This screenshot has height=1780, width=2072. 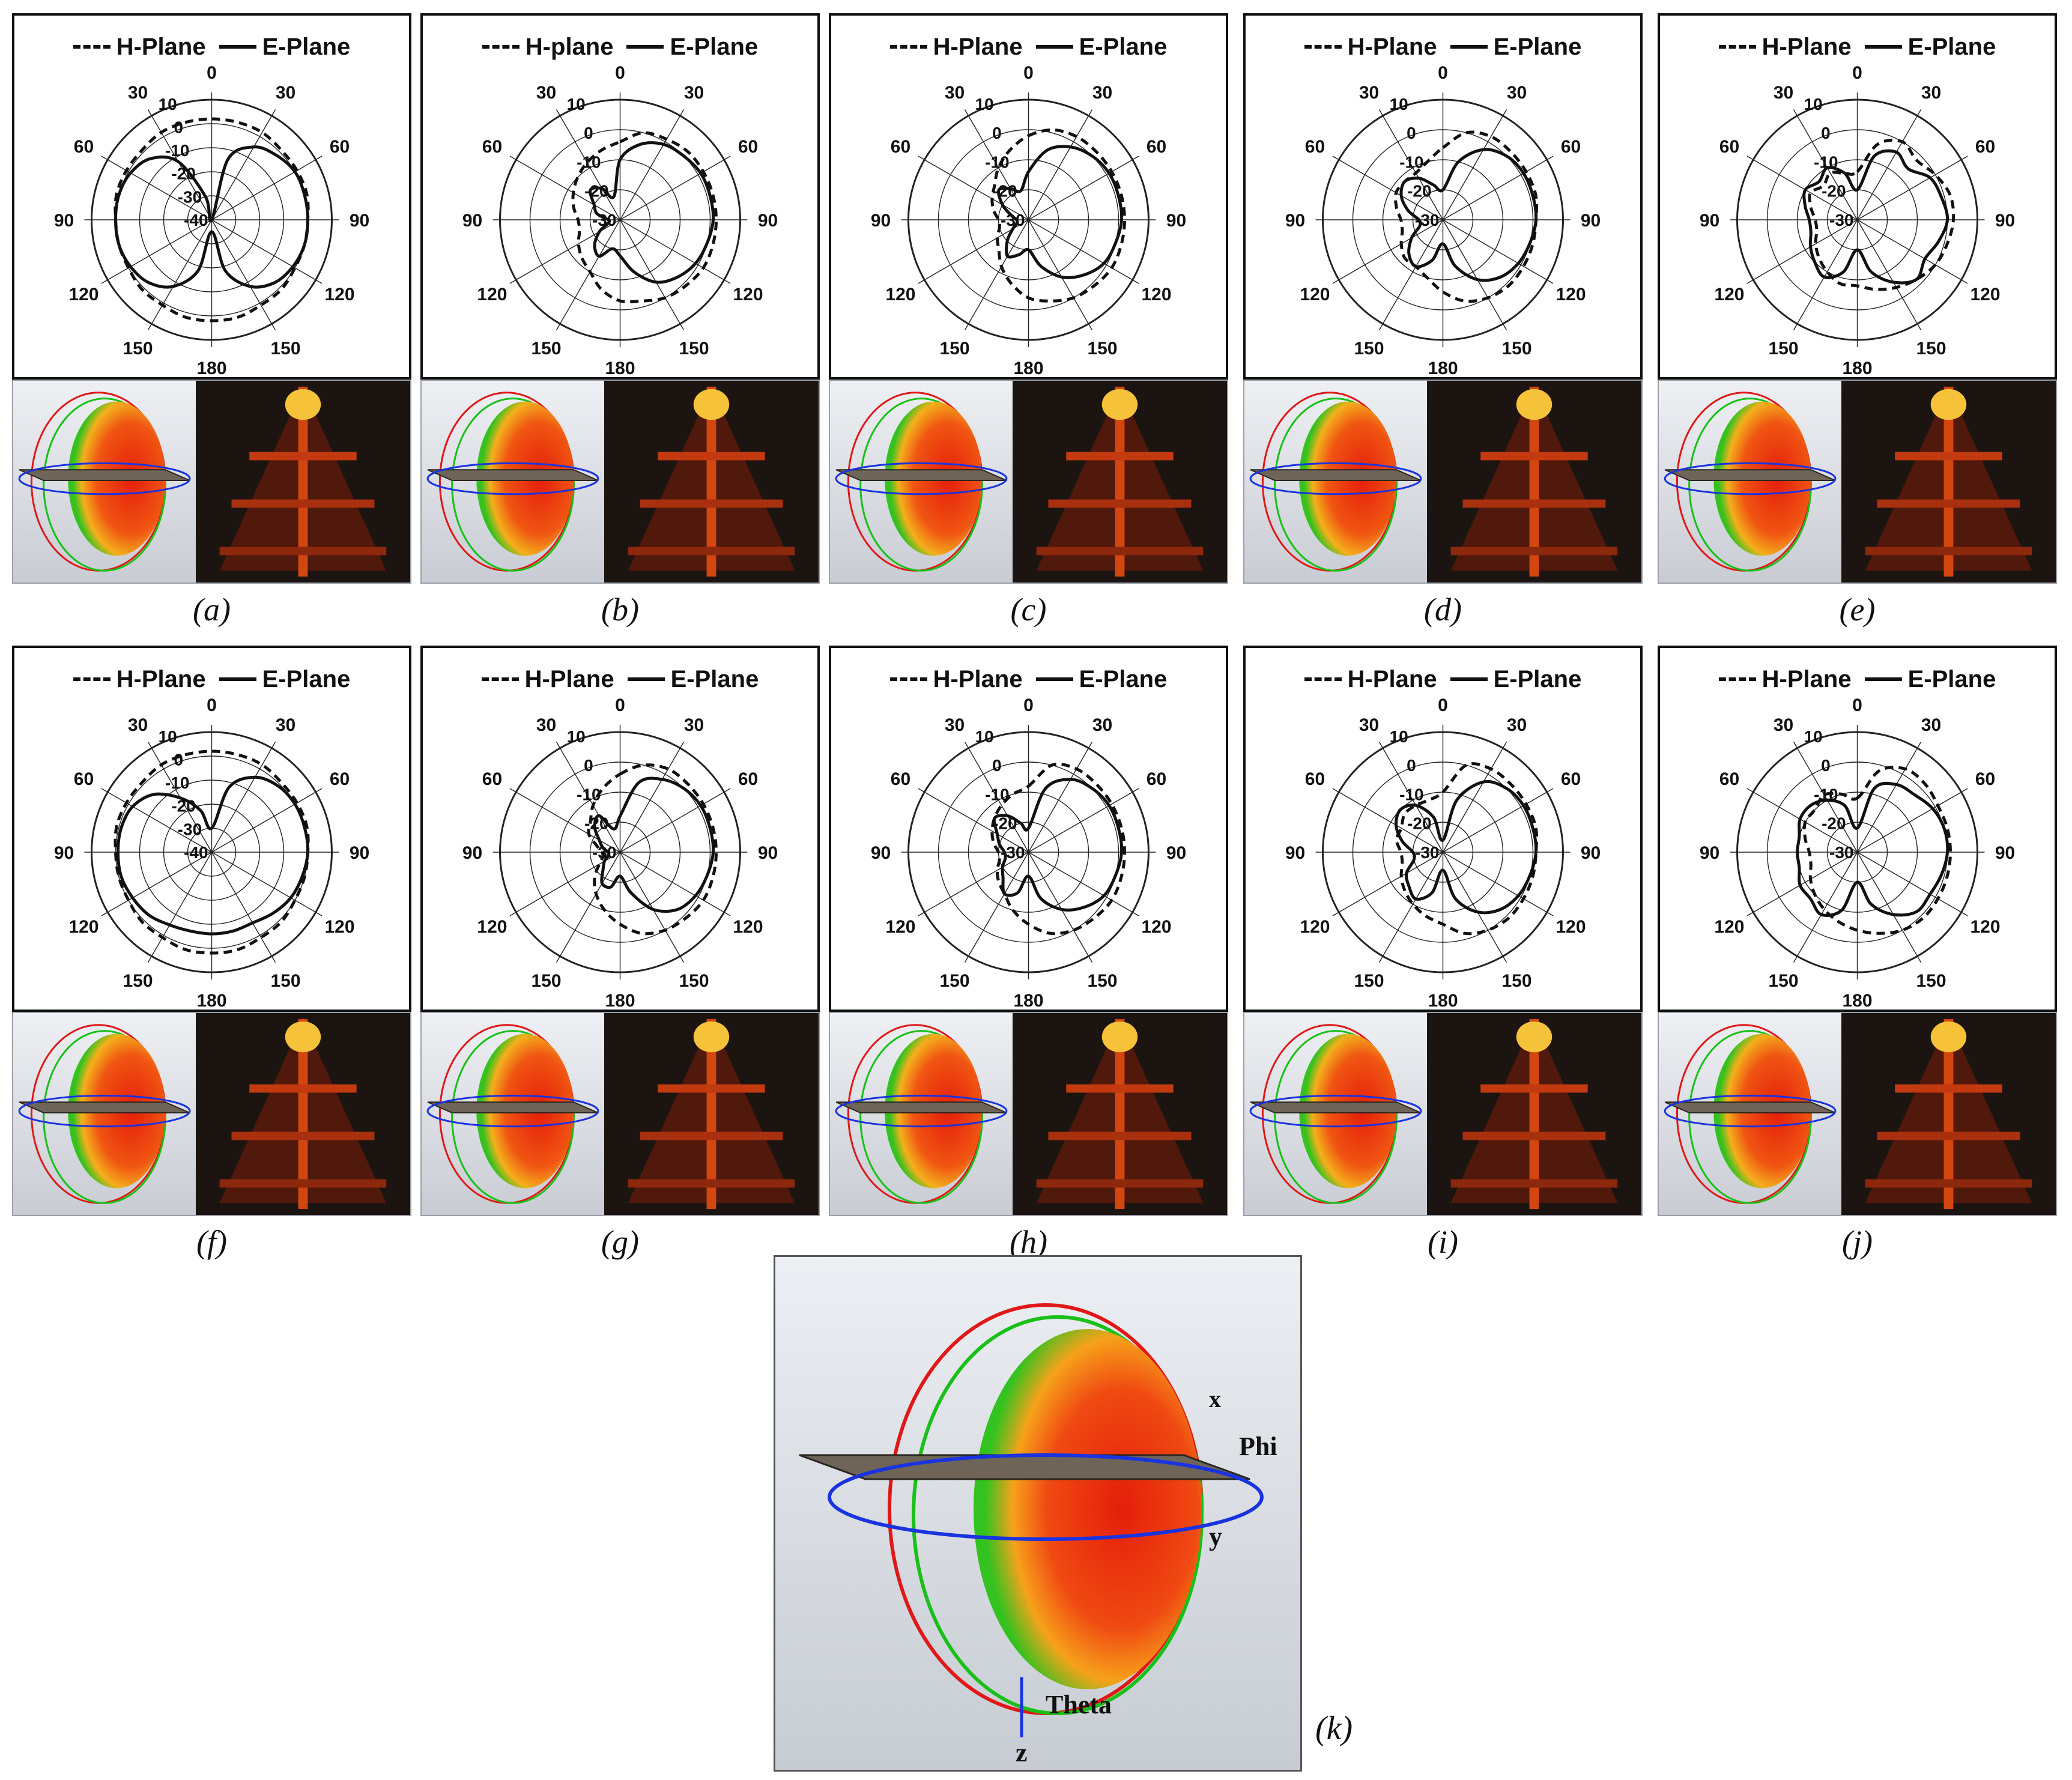 I want to click on caption-b: (b), so click(x=620, y=610).